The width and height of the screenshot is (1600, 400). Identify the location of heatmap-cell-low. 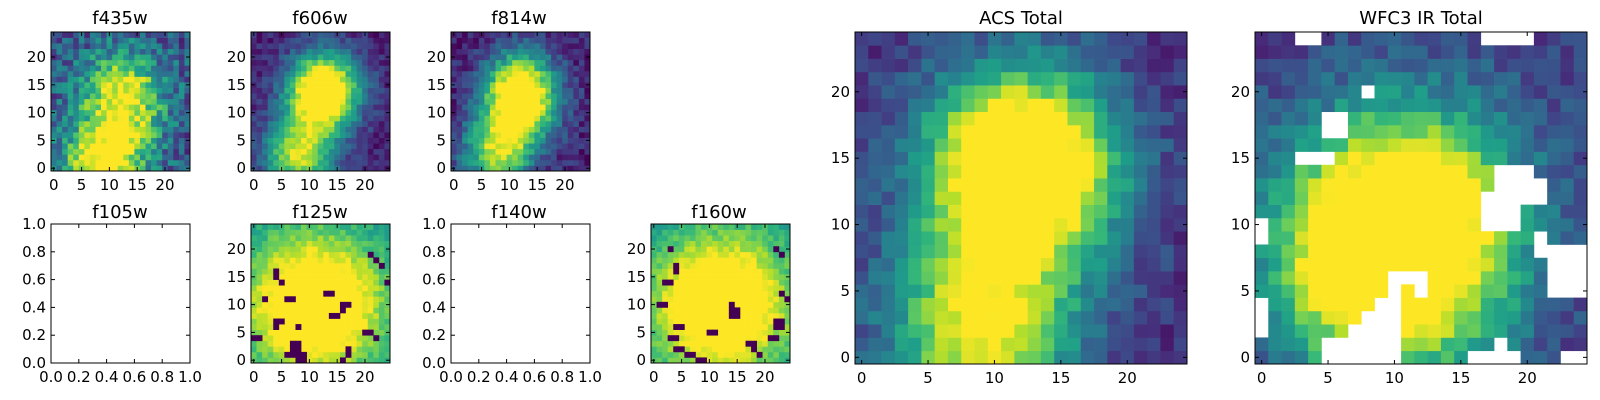
(687, 354).